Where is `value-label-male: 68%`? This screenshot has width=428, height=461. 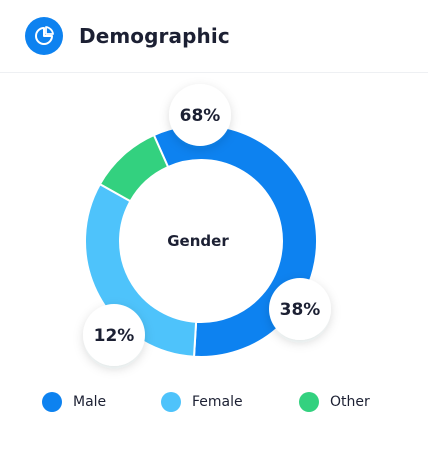
value-label-male: 68% is located at coordinates (200, 116).